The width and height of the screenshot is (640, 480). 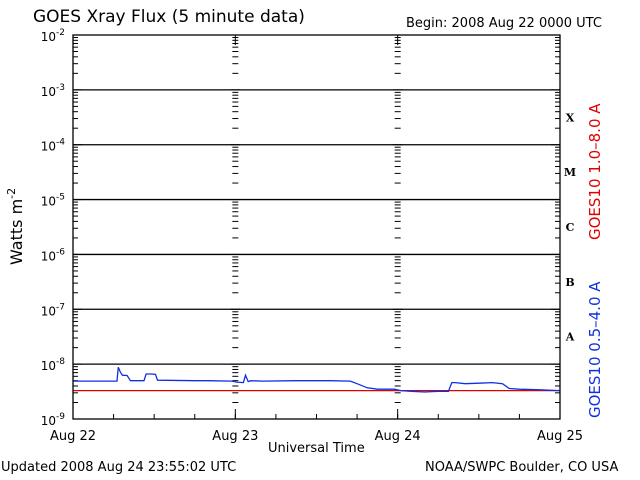 I want to click on footer-credit: NOAA/SWPC Boulder, CO USA, so click(x=522, y=467).